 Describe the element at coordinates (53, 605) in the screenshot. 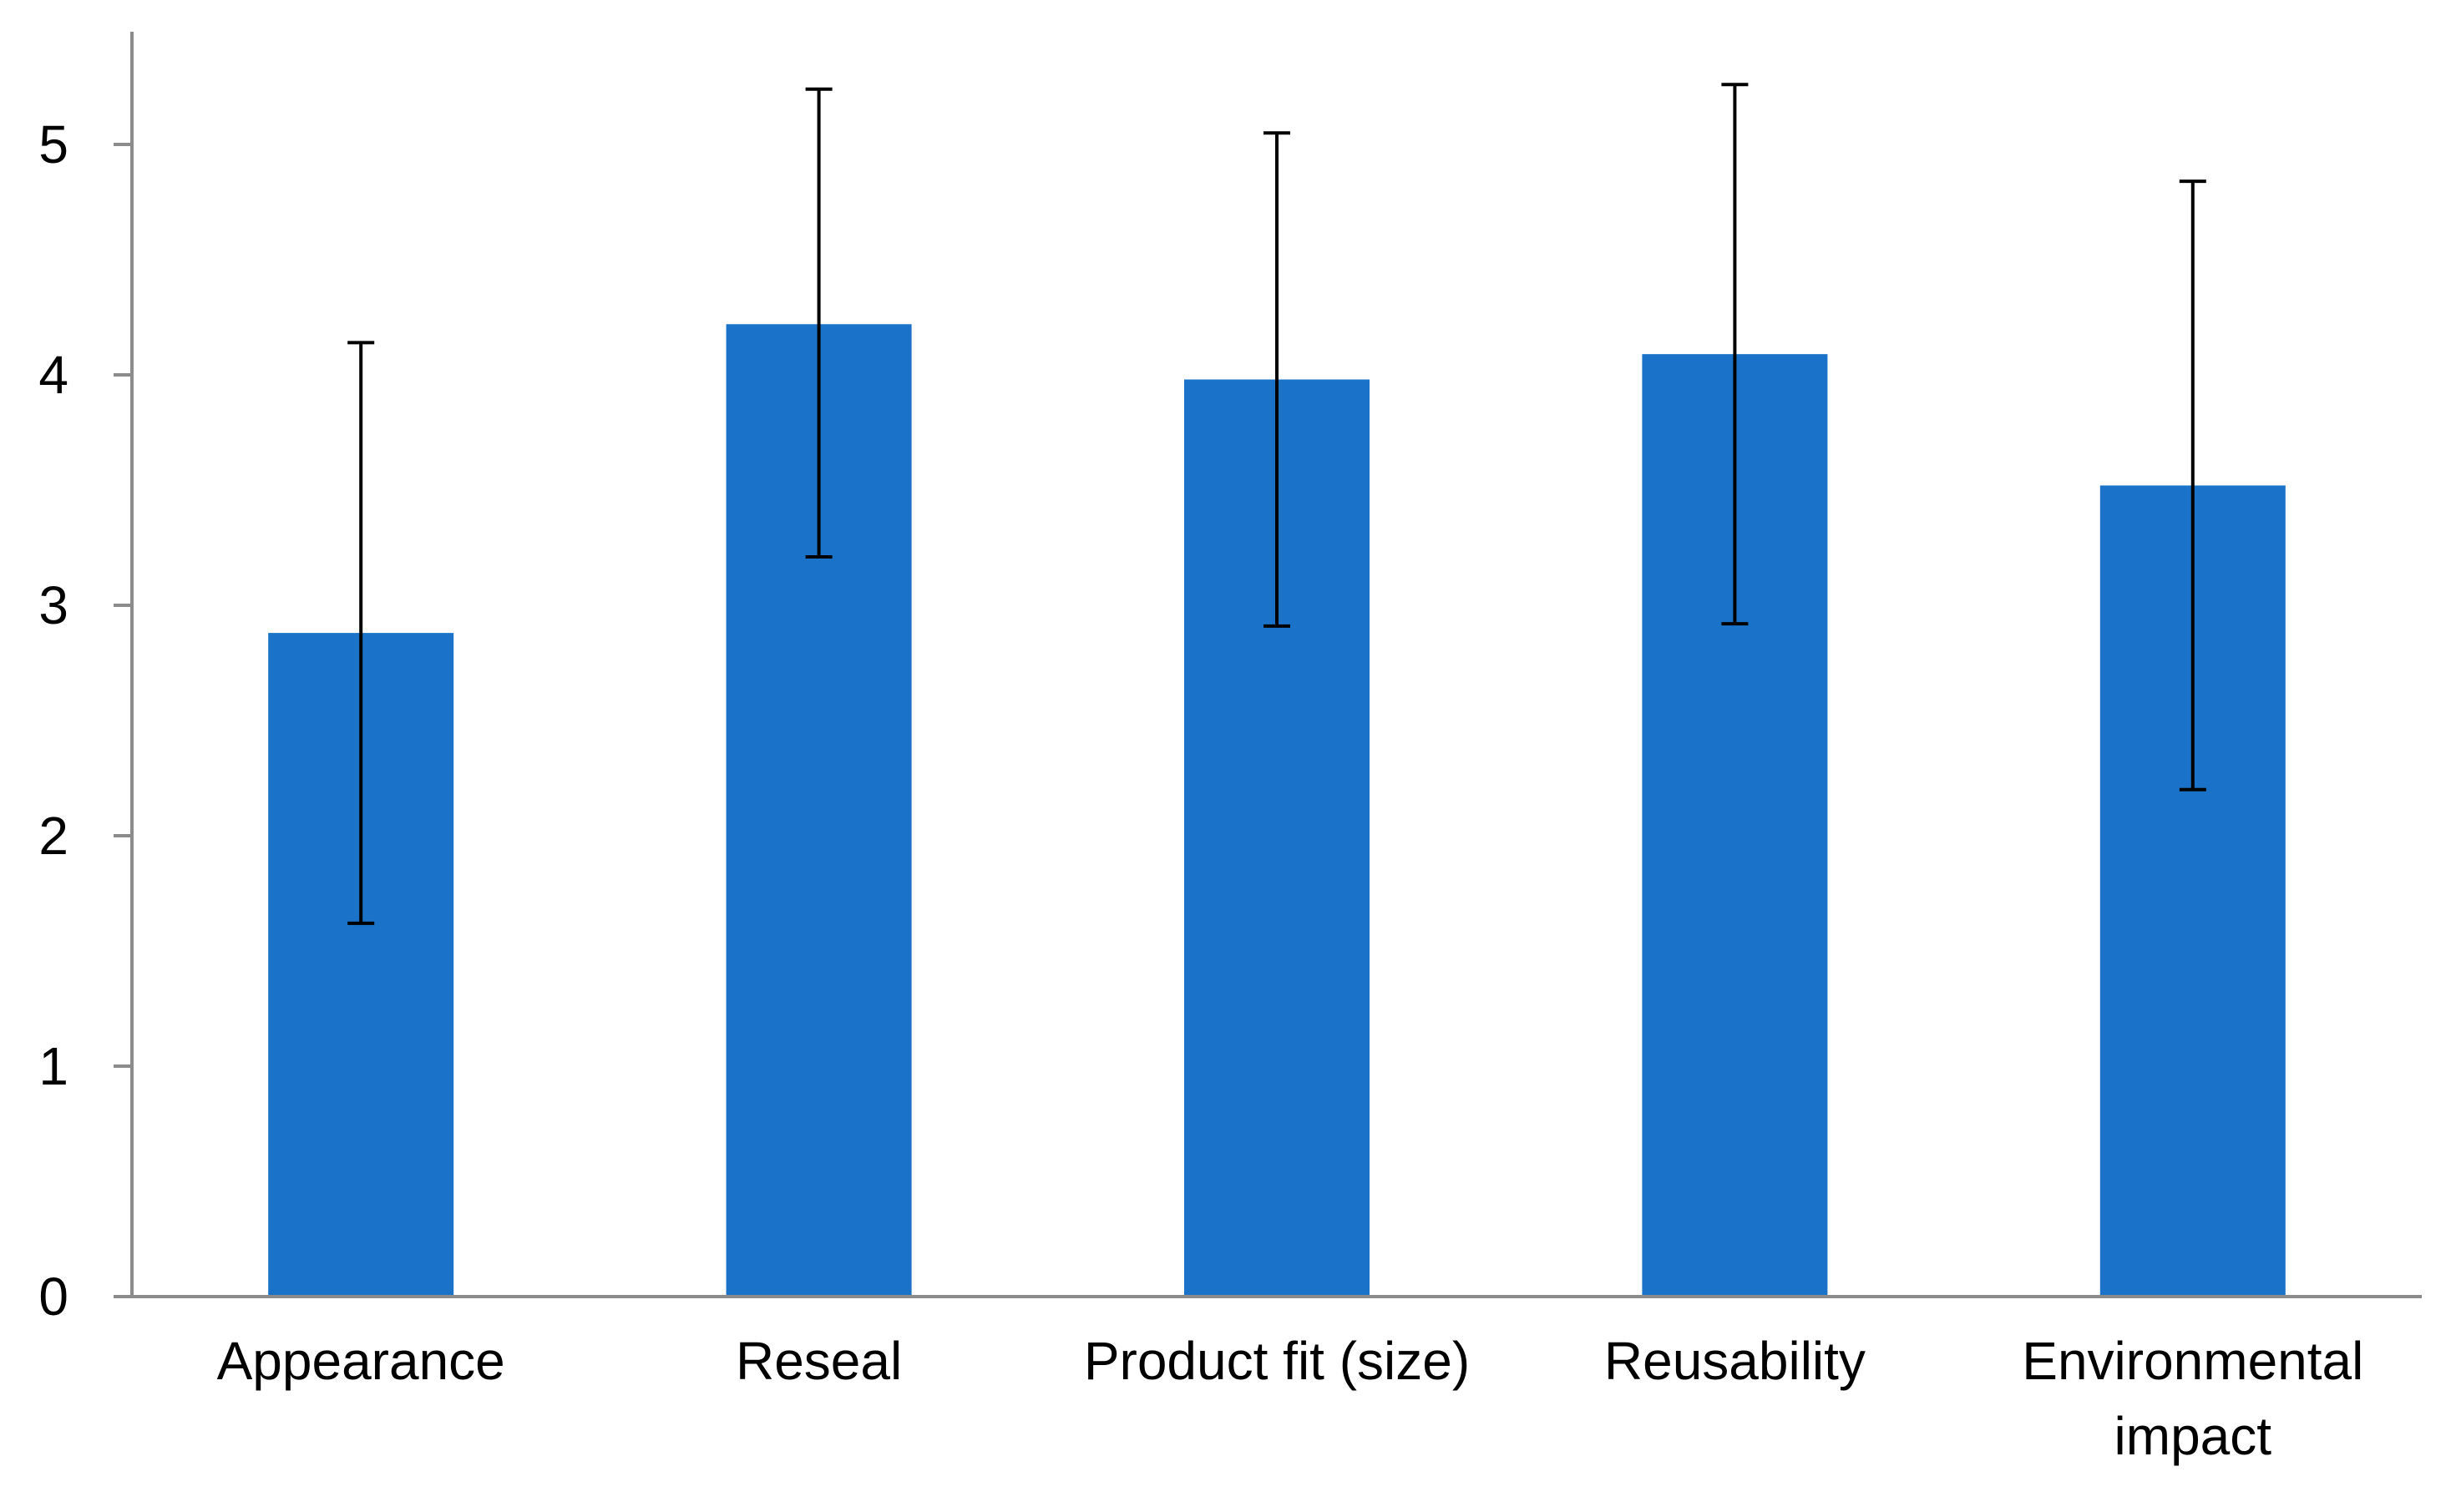

I see `y-tick-label-3: 3` at that location.